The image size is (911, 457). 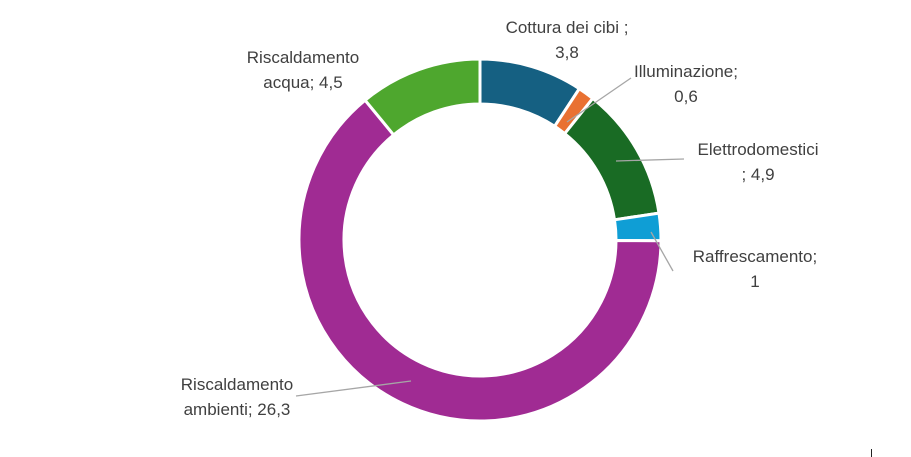 I want to click on data-label-line: ; 4,9, so click(x=757, y=174).